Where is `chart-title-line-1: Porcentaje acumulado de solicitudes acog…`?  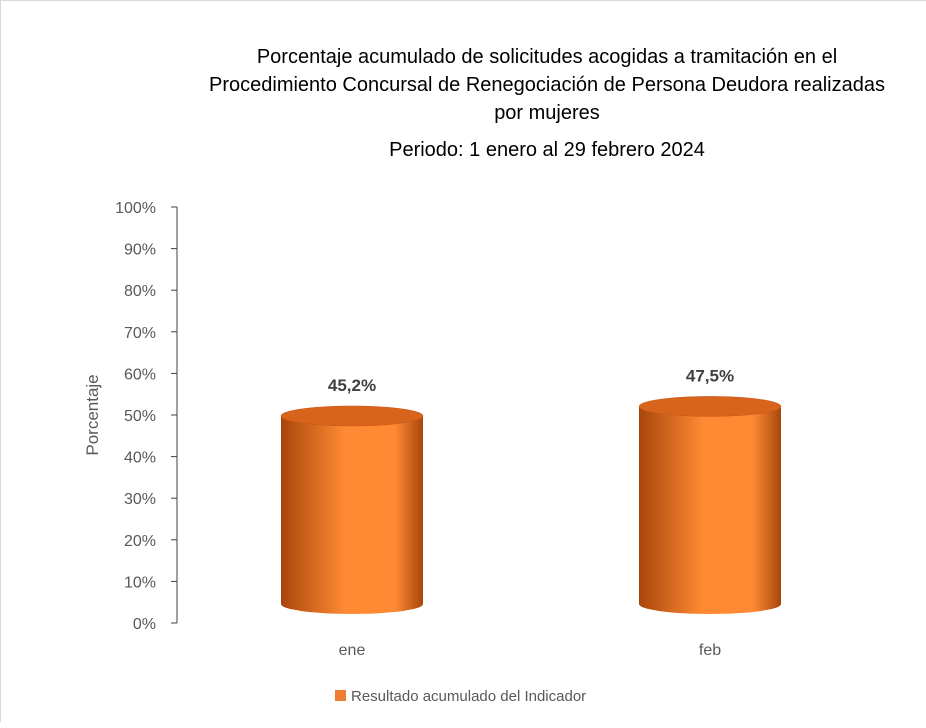
chart-title-line-1: Porcentaje acumulado de solicitudes acog… is located at coordinates (547, 57).